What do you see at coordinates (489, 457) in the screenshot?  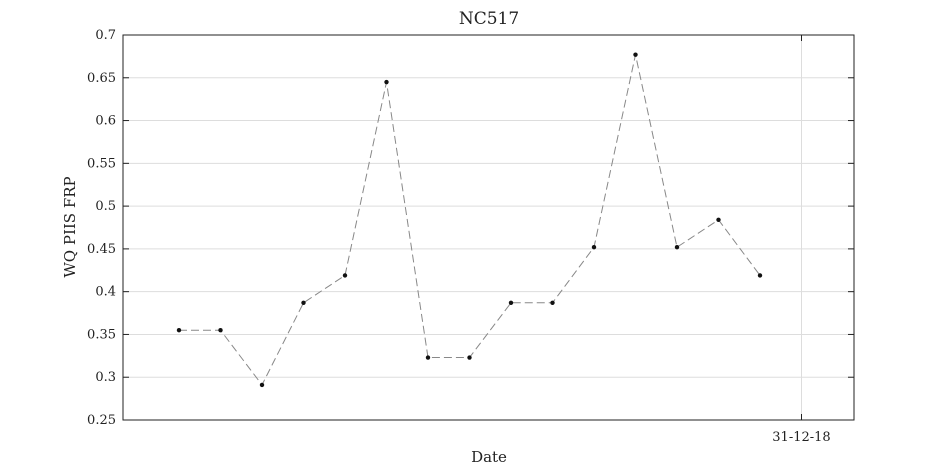 I see `x-axis-label: Date` at bounding box center [489, 457].